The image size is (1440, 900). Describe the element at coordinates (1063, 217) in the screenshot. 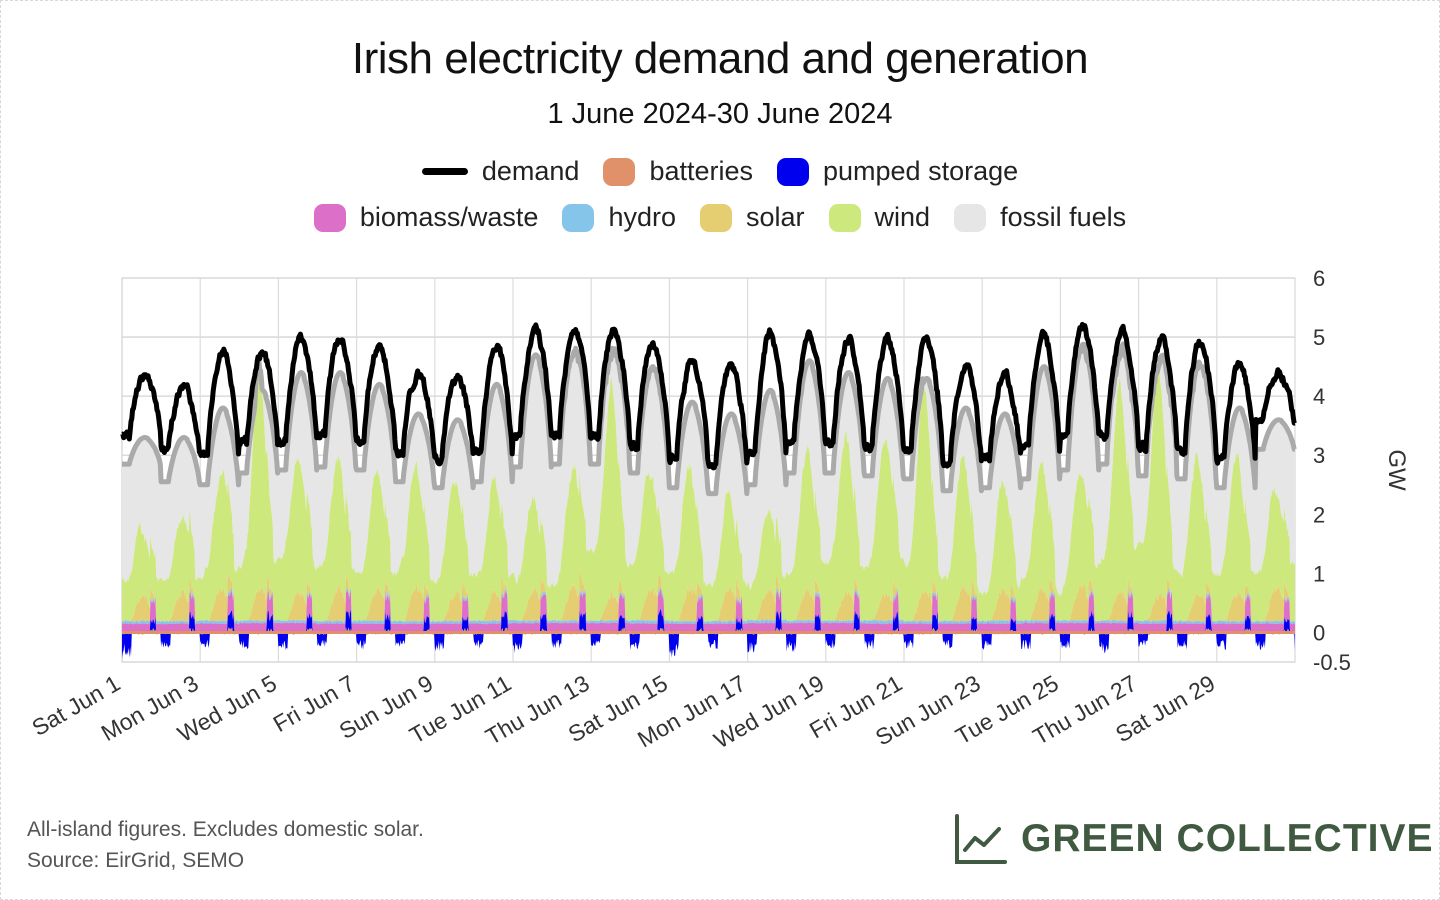

I see `legend-label-fossil: fossil fuels` at that location.